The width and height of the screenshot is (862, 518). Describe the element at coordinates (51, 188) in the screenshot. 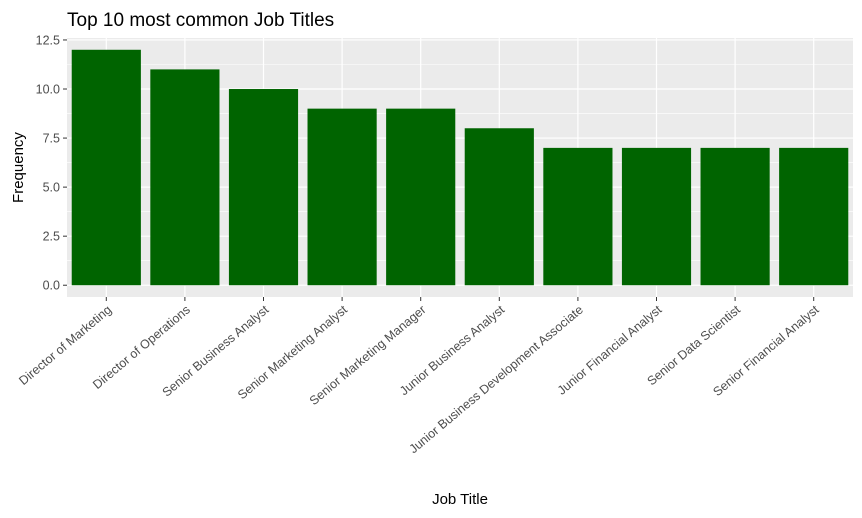

I see `y-tick-label: 5.0` at that location.